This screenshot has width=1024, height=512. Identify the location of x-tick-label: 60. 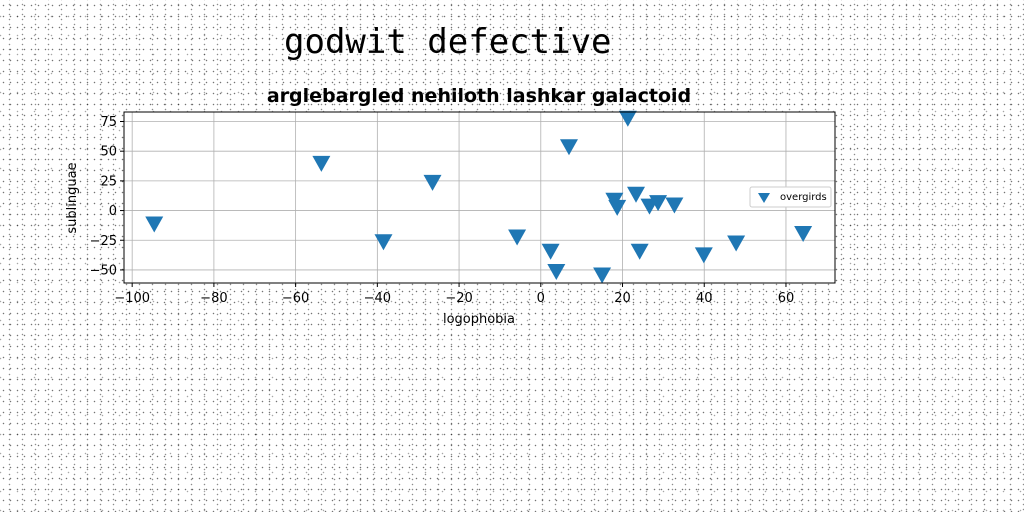
(786, 298).